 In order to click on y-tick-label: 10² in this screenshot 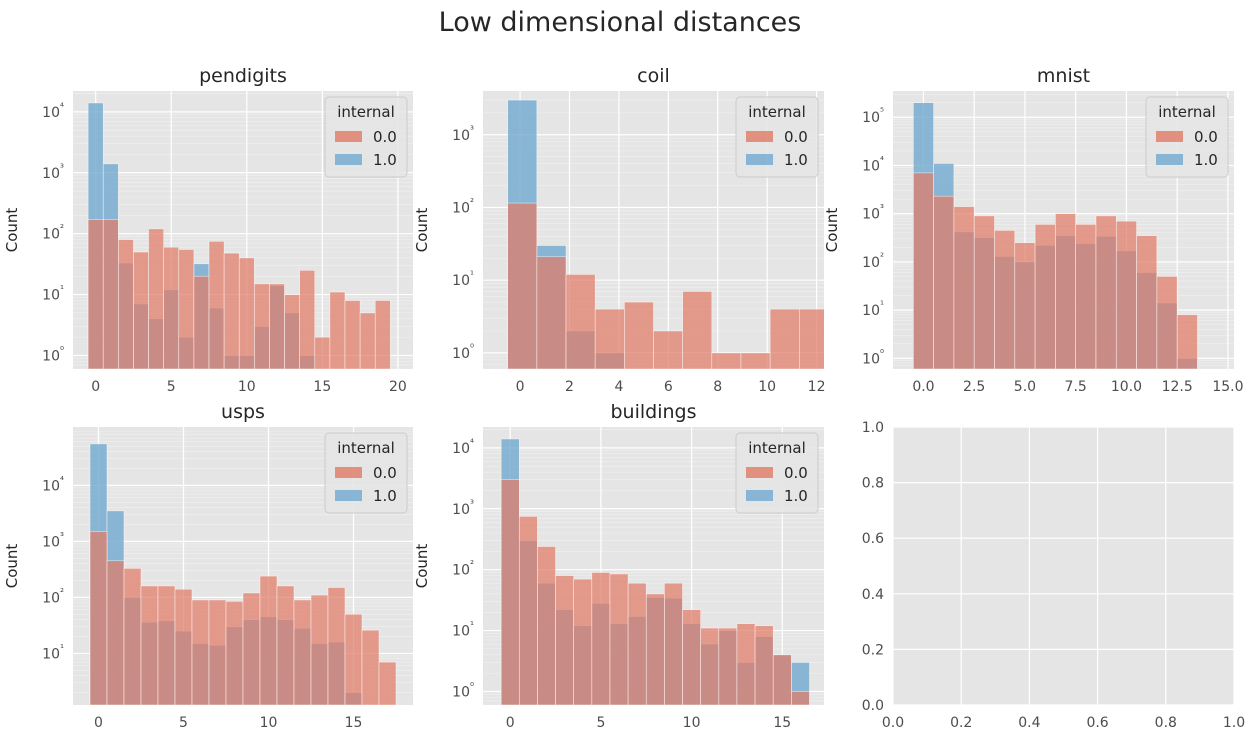, I will do `click(53, 596)`.